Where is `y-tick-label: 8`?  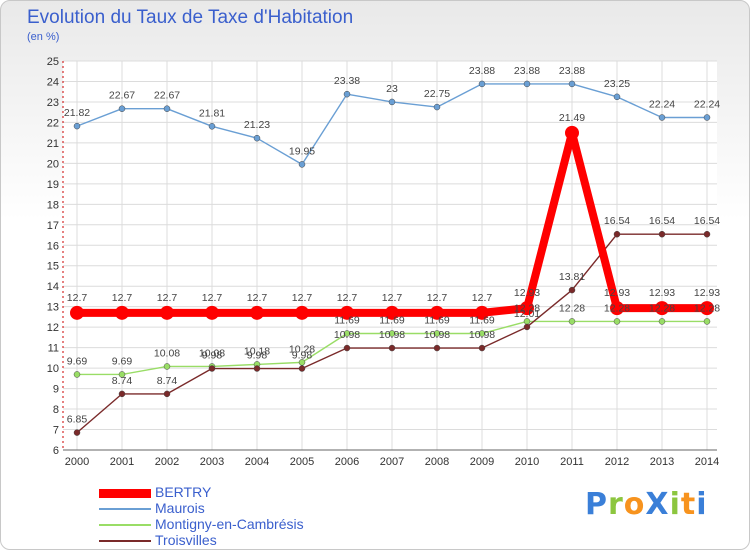 y-tick-label: 8 is located at coordinates (56, 410).